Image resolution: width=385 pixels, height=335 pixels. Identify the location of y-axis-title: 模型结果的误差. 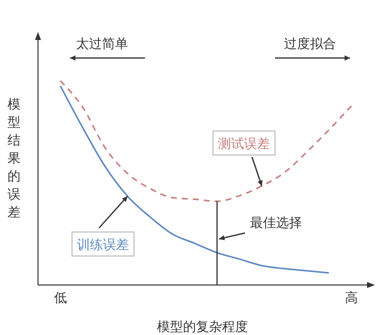
(14, 159).